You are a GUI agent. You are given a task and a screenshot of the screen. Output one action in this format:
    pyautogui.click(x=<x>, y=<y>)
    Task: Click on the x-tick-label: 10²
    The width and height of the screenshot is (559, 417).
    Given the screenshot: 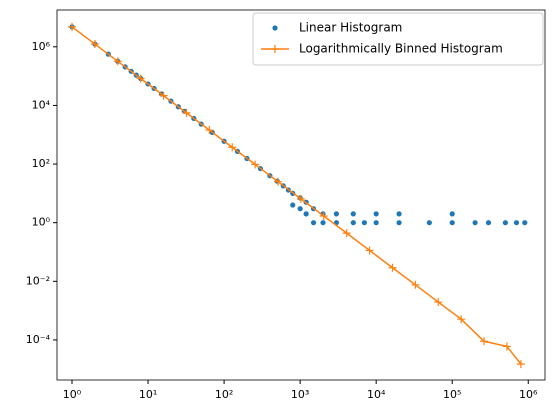 What is the action you would take?
    pyautogui.click(x=224, y=394)
    